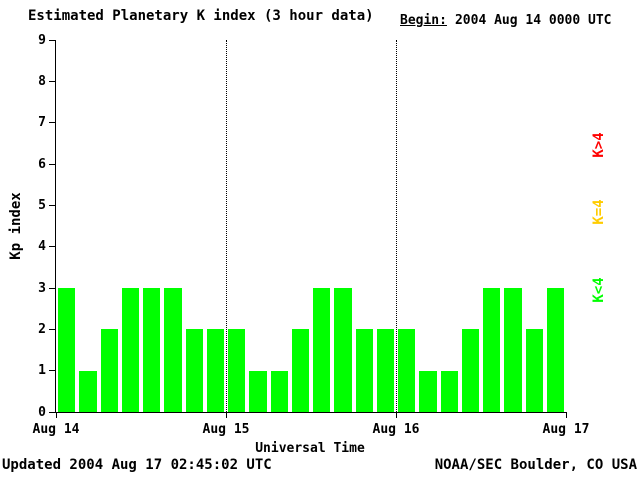 The image size is (640, 480). I want to click on y-tick-label: 4, so click(42, 247).